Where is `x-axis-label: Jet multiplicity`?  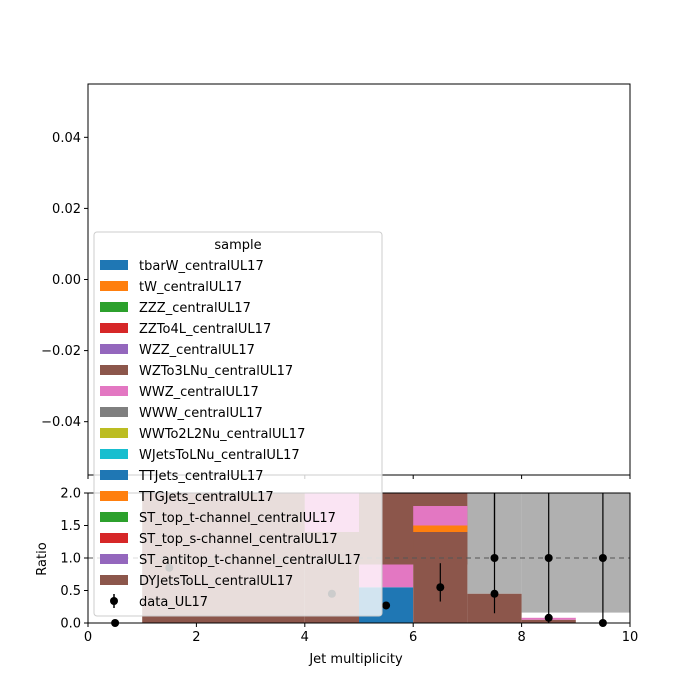 x-axis-label: Jet multiplicity is located at coordinates (355, 659).